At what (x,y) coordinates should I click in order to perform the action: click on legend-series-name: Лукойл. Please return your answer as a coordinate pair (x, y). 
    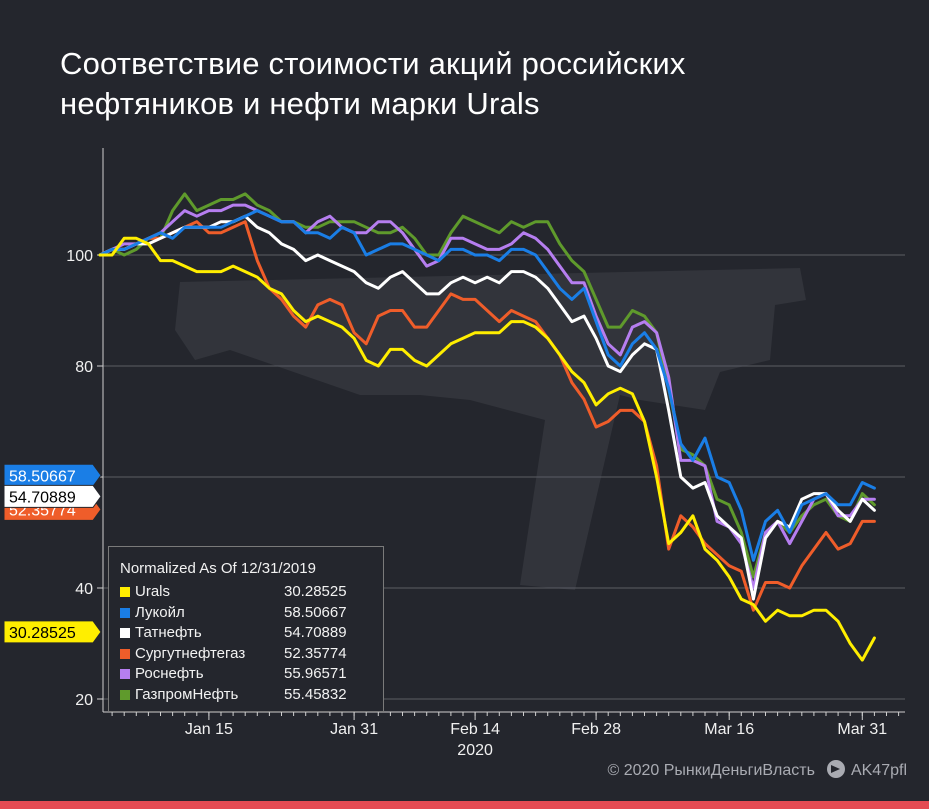
    Looking at the image, I should click on (160, 612).